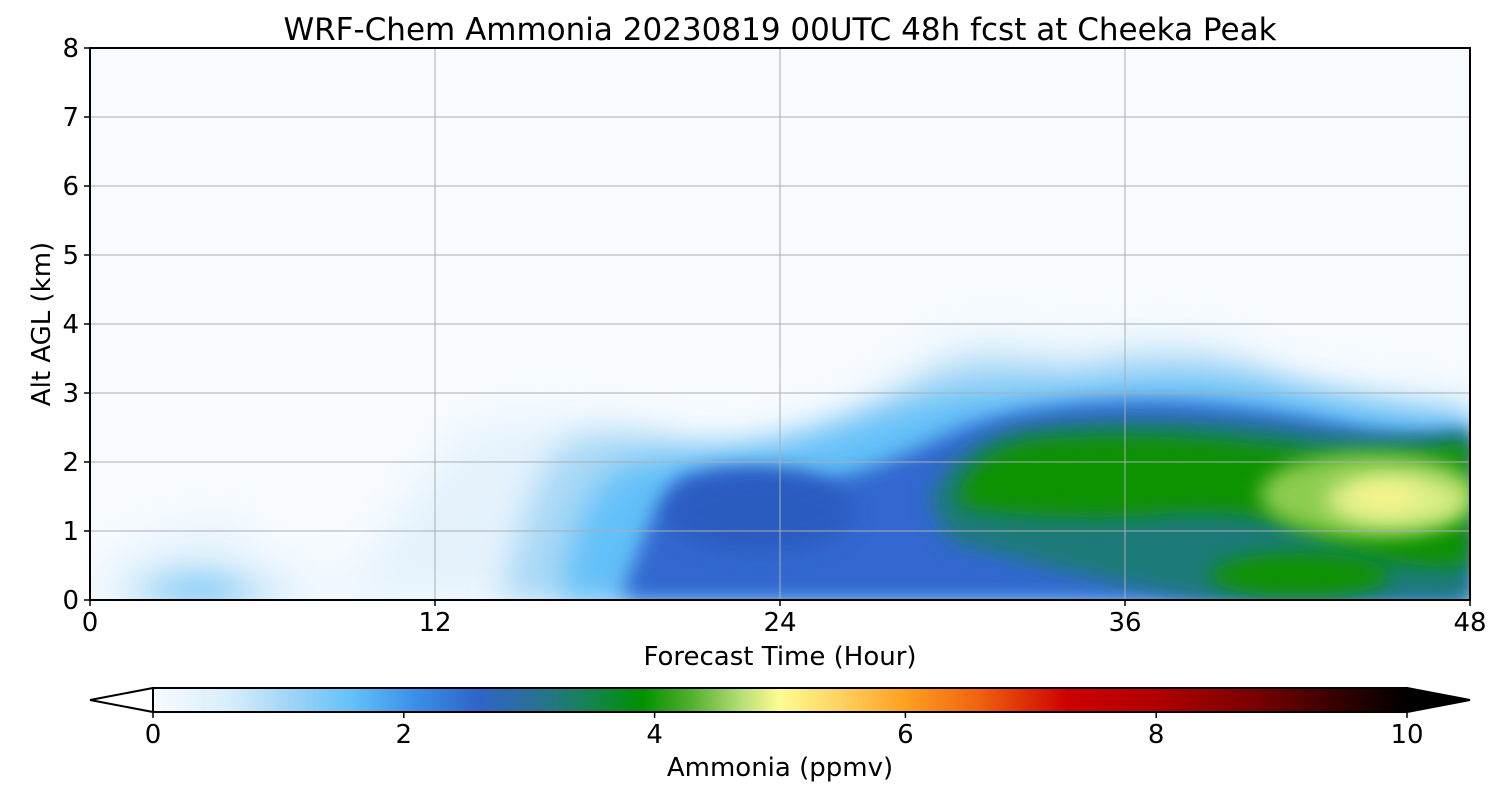  Describe the element at coordinates (779, 657) in the screenshot. I see `x-axis-label: Forecast Time (Hour)` at that location.